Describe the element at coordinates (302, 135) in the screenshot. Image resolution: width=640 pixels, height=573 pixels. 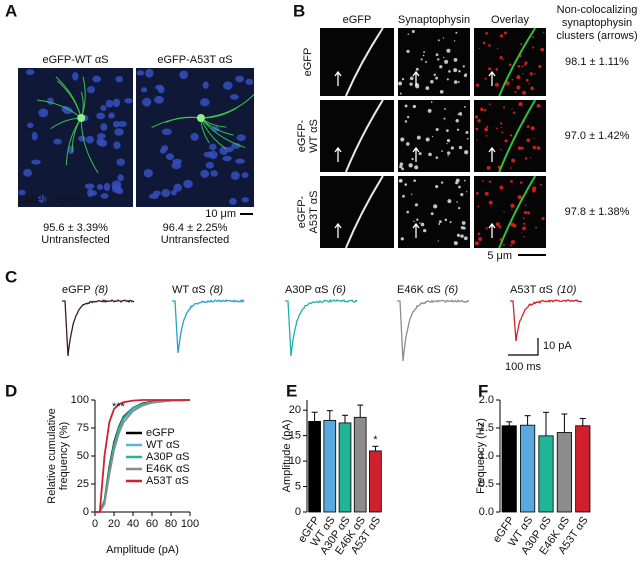
I see `row-label: eGFP-` at that location.